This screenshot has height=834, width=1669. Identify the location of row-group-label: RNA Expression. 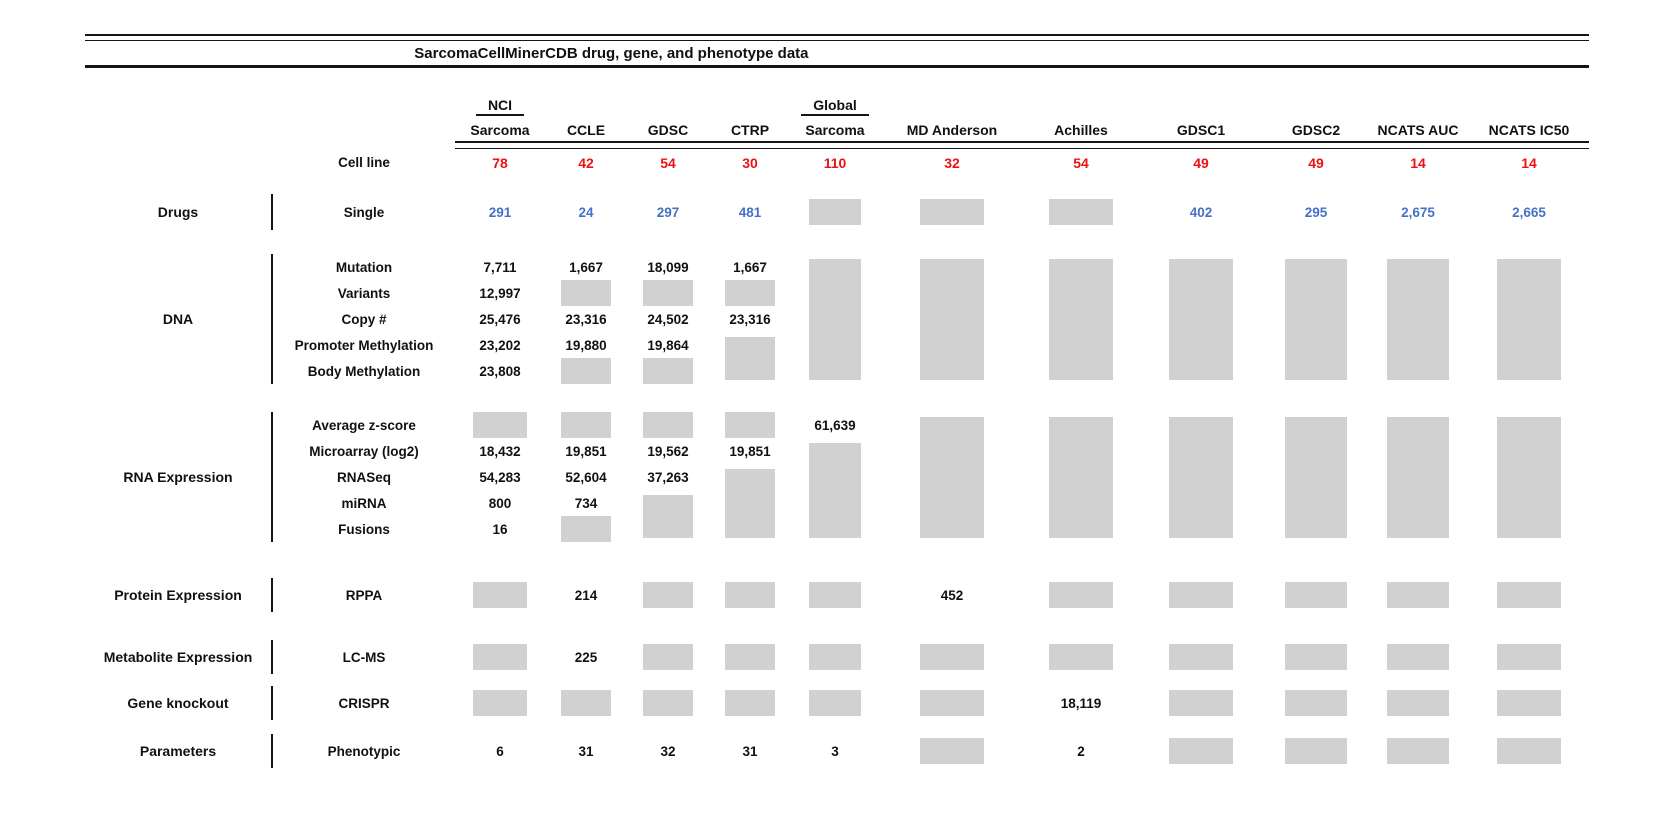
(179, 477).